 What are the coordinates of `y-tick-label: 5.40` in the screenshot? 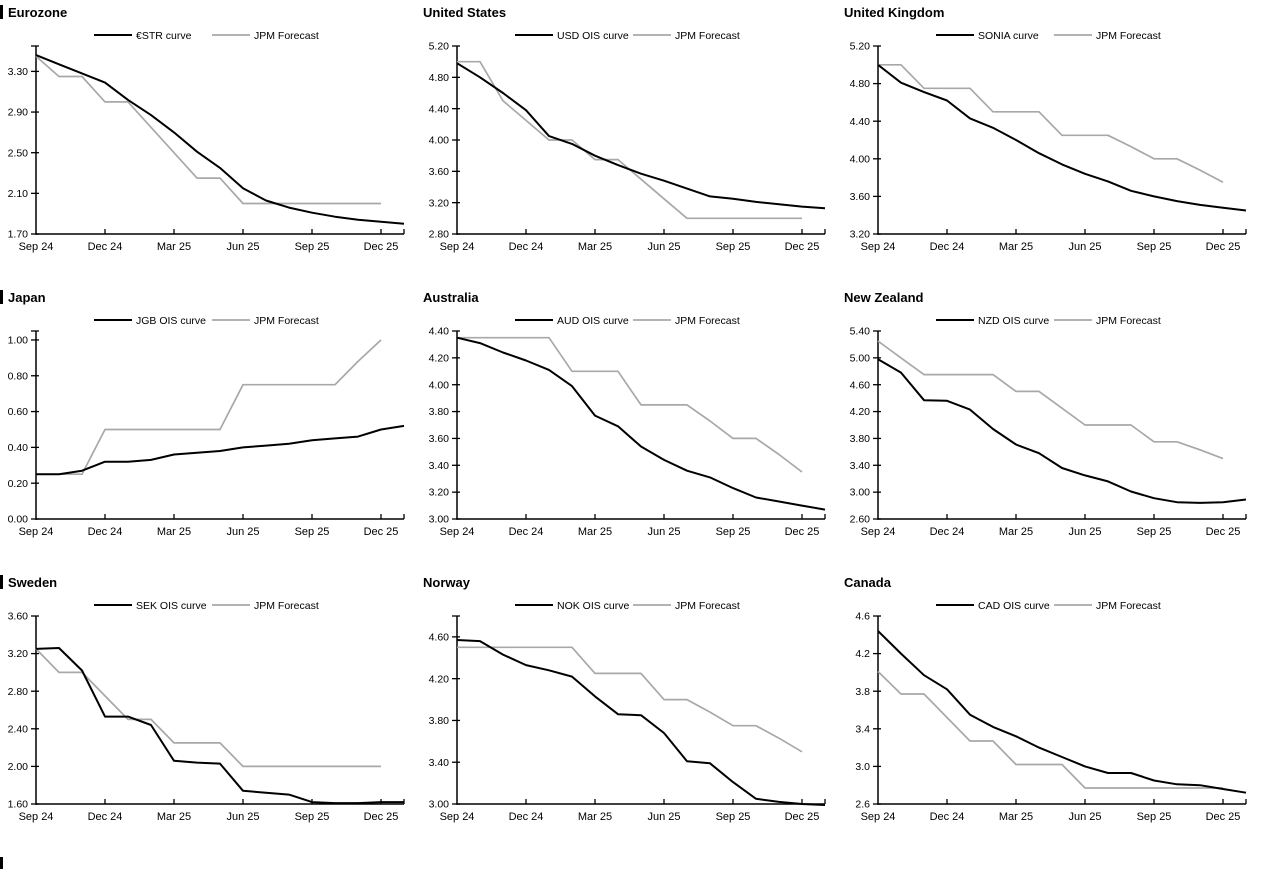 It's located at (860, 332).